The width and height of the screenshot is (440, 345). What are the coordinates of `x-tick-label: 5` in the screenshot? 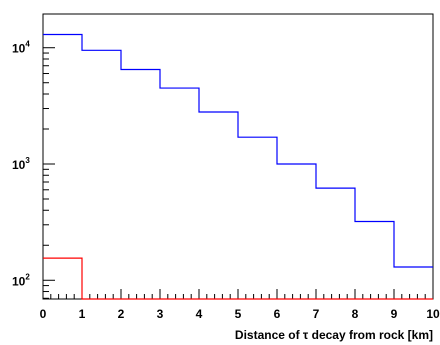 It's located at (238, 314).